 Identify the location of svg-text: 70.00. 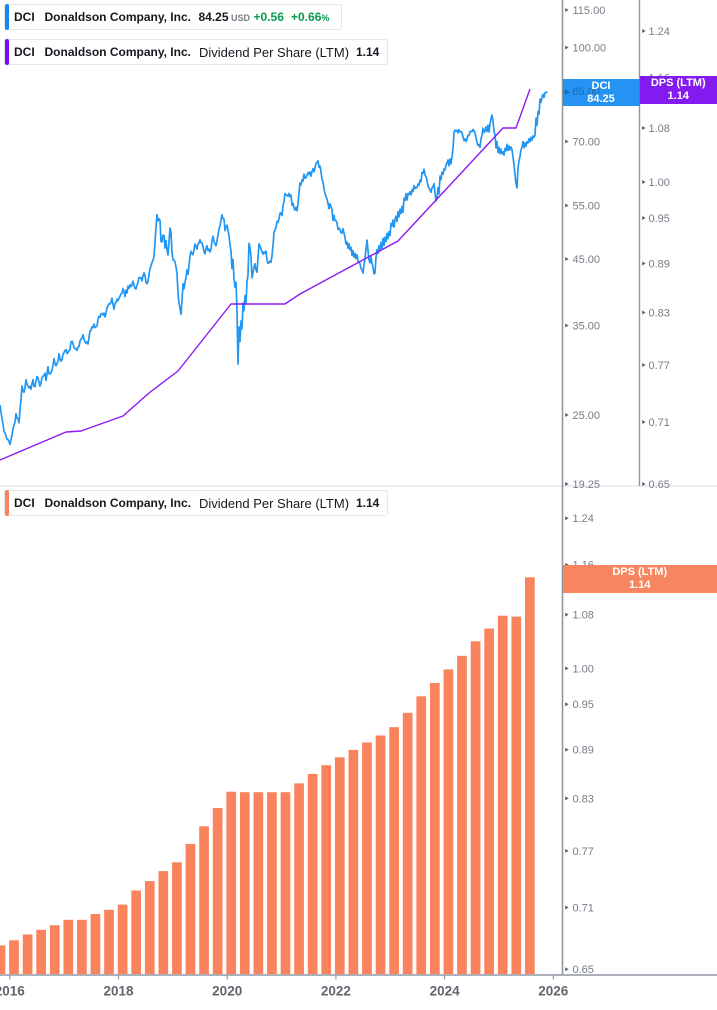
(587, 142).